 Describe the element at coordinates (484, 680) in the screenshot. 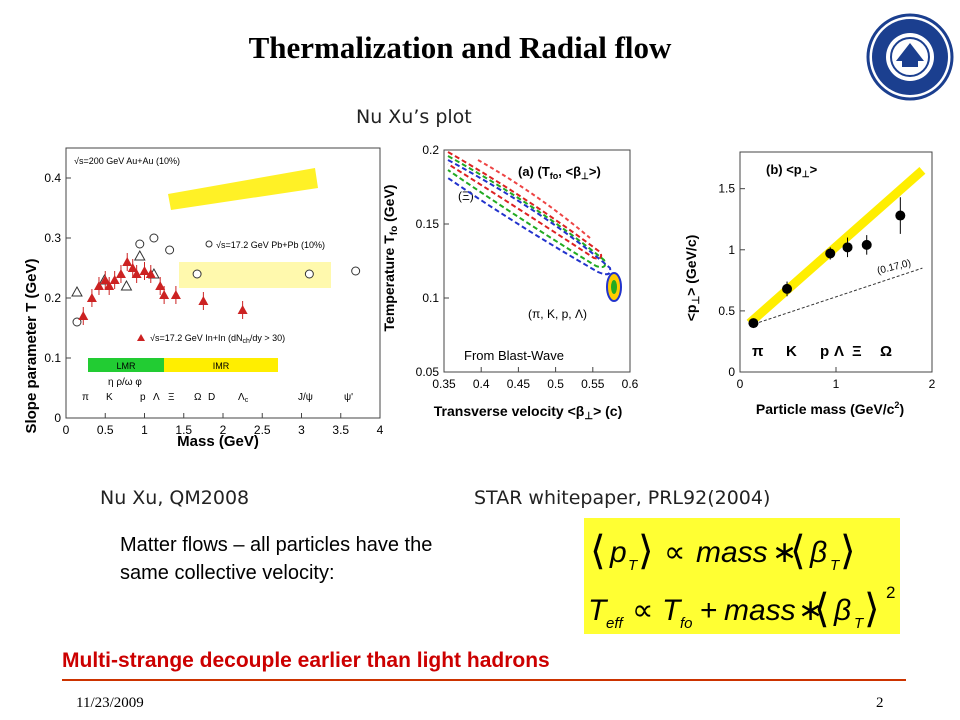

I see `footer-divider` at that location.